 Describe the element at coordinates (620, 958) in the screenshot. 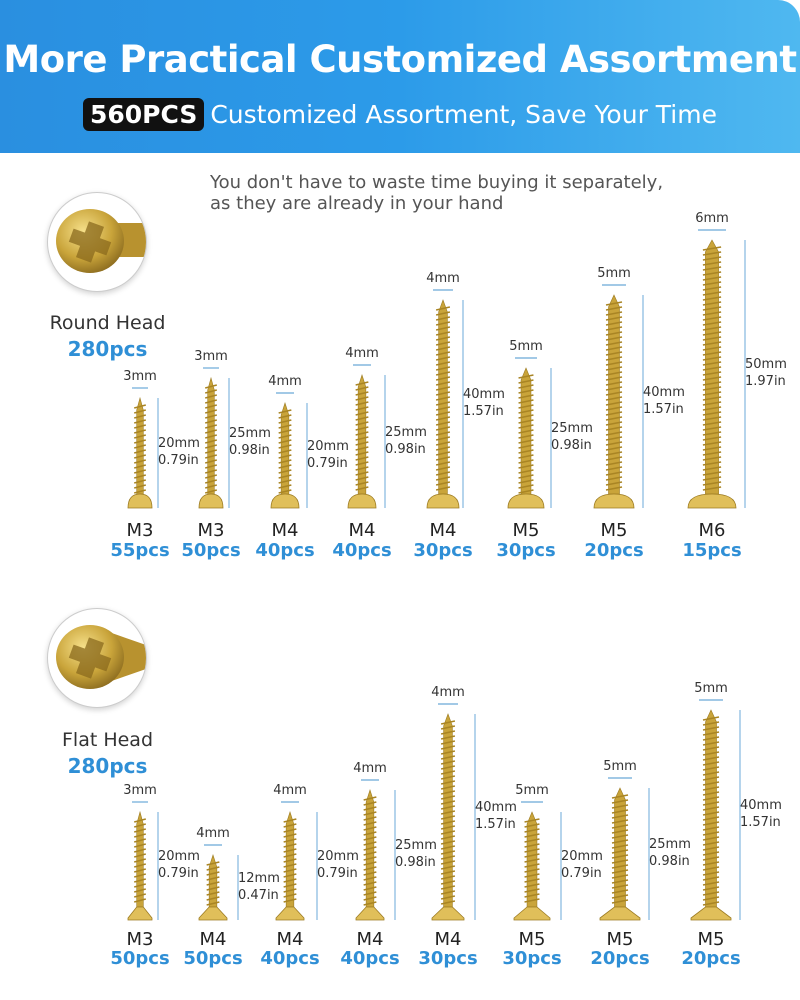

I see `flat-pcs-label-7: 20pcs` at that location.